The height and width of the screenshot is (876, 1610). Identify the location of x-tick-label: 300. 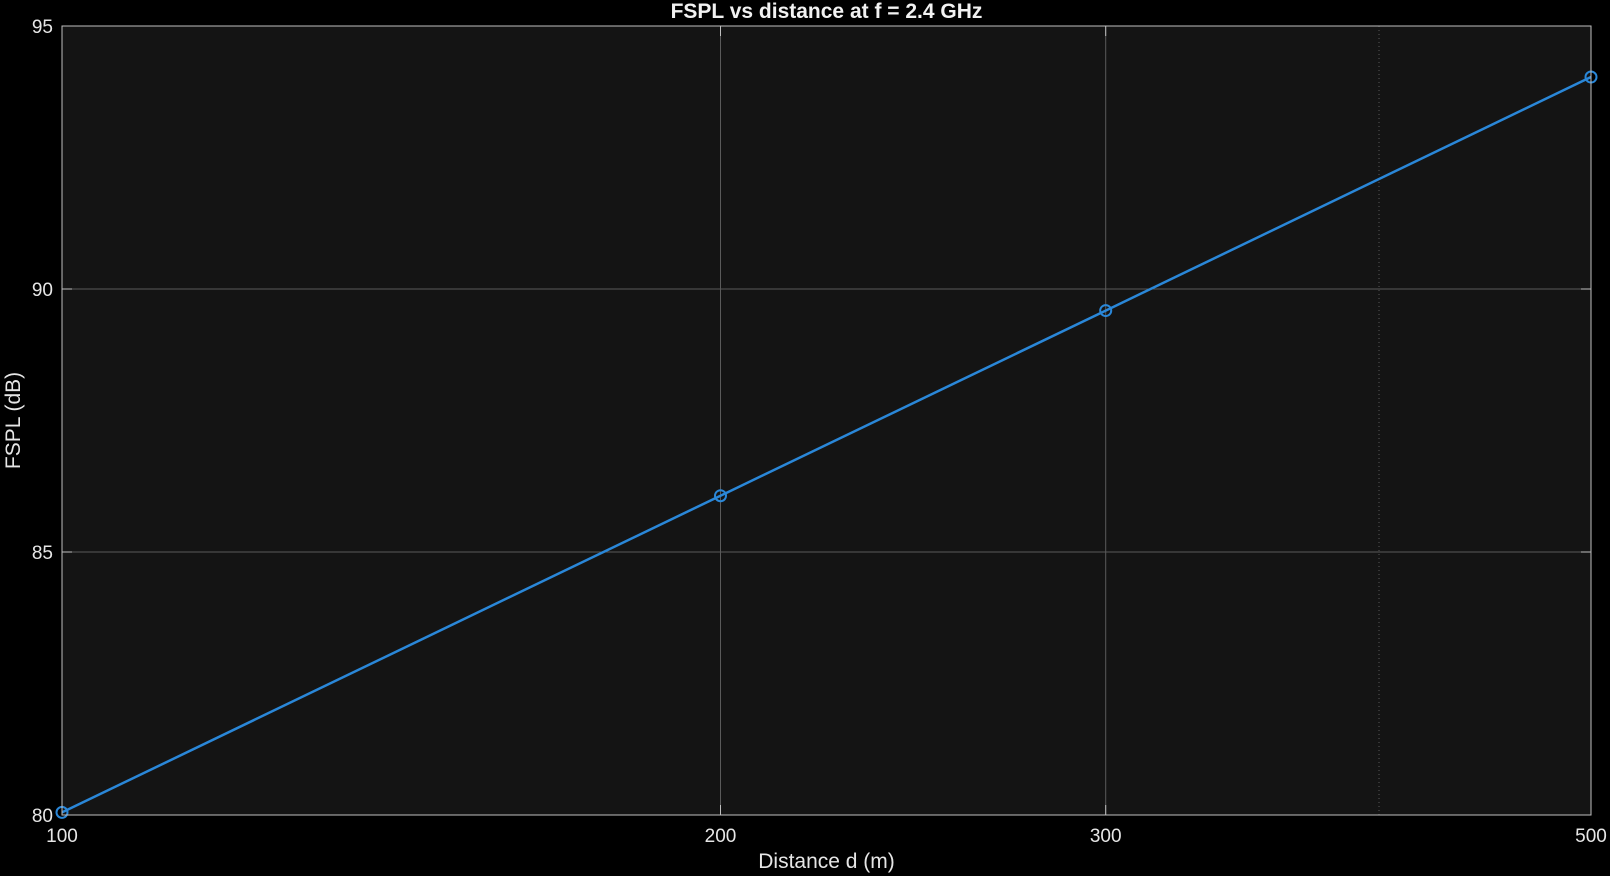
(1106, 836).